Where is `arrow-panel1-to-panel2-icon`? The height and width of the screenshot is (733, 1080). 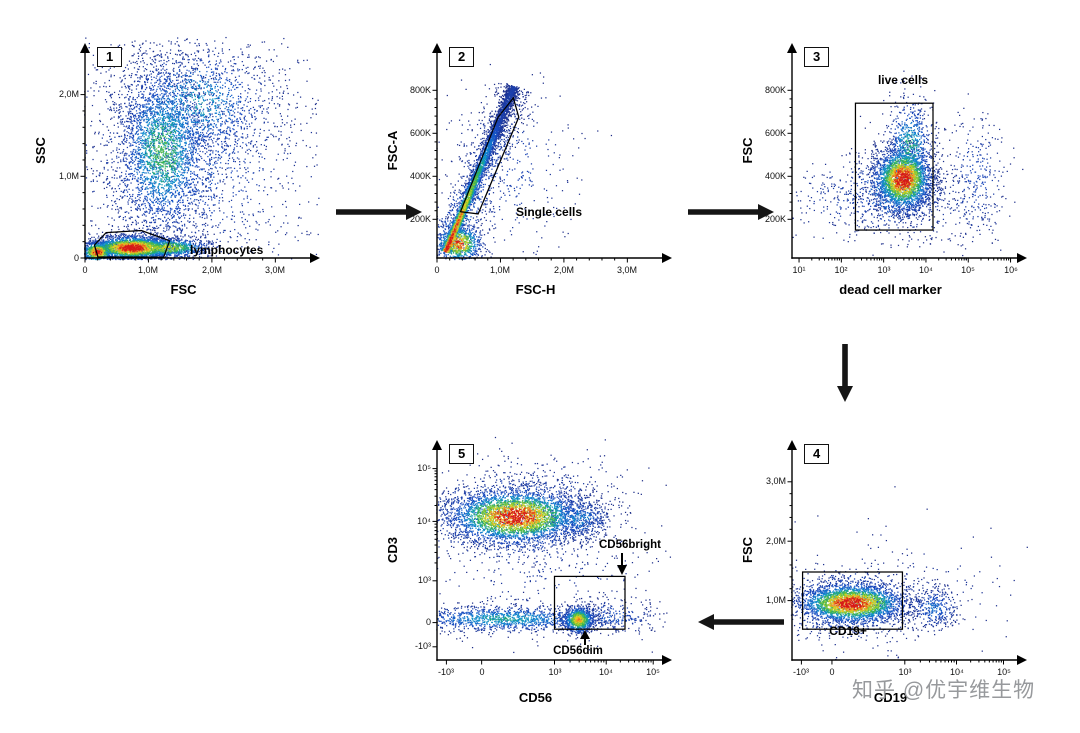 arrow-panel1-to-panel2-icon is located at coordinates (379, 212).